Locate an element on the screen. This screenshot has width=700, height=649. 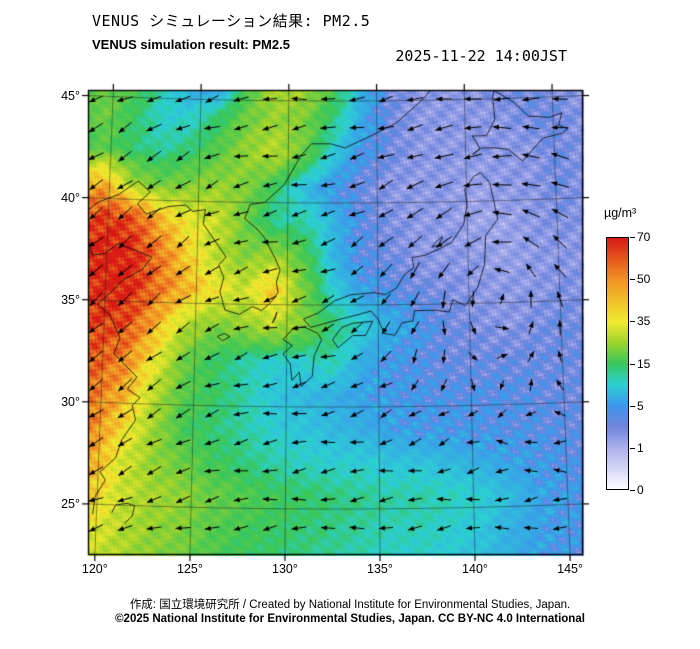
colorbar-tick-label: 1 is located at coordinates (640, 447).